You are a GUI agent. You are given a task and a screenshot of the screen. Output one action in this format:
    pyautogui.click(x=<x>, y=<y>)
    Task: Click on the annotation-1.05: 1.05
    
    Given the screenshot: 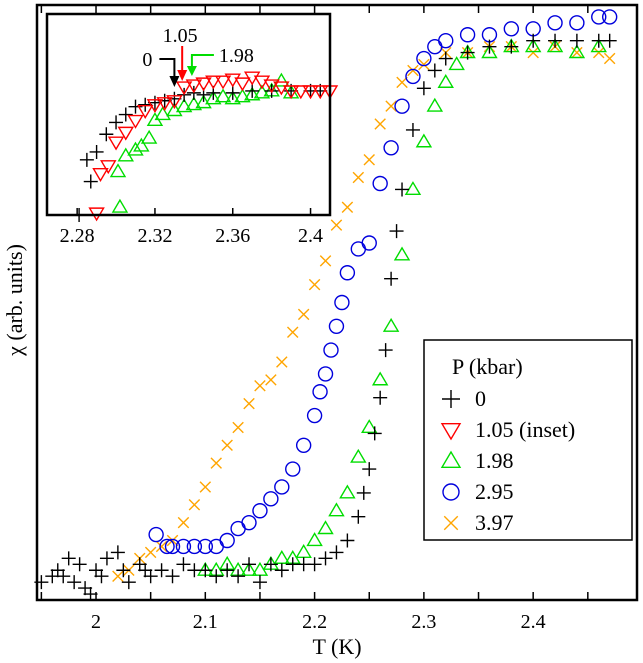 What is the action you would take?
    pyautogui.click(x=180, y=36)
    